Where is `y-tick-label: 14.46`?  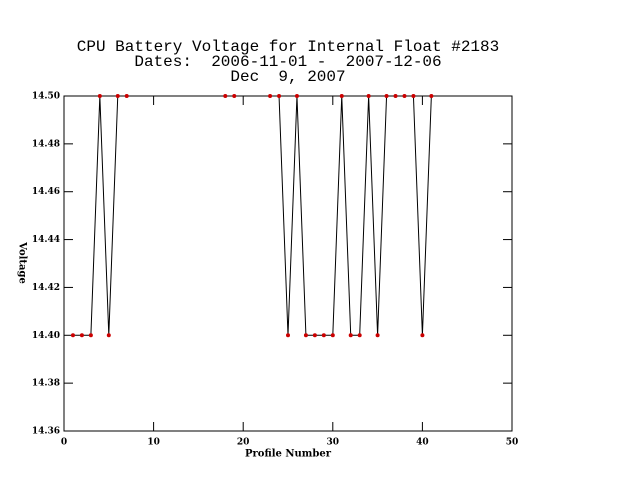
y-tick-label: 14.46 is located at coordinates (46, 192).